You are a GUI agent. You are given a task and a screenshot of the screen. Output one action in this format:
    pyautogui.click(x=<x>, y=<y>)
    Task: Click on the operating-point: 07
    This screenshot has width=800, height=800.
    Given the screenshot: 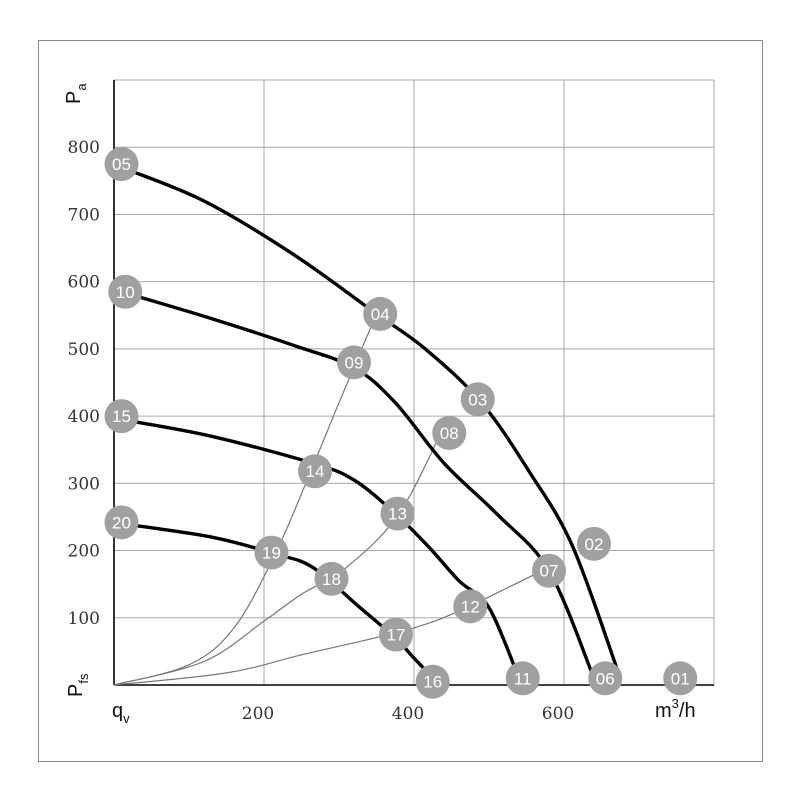 What is the action you would take?
    pyautogui.click(x=549, y=570)
    